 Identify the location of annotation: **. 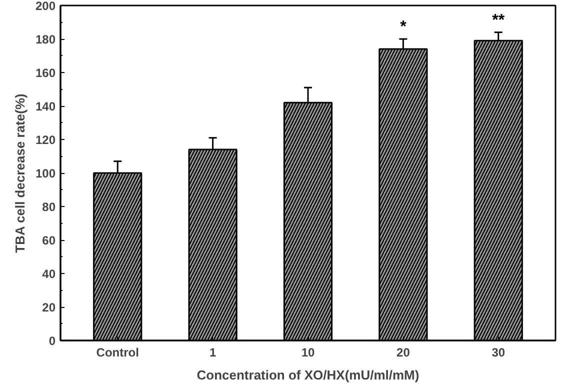
(499, 20).